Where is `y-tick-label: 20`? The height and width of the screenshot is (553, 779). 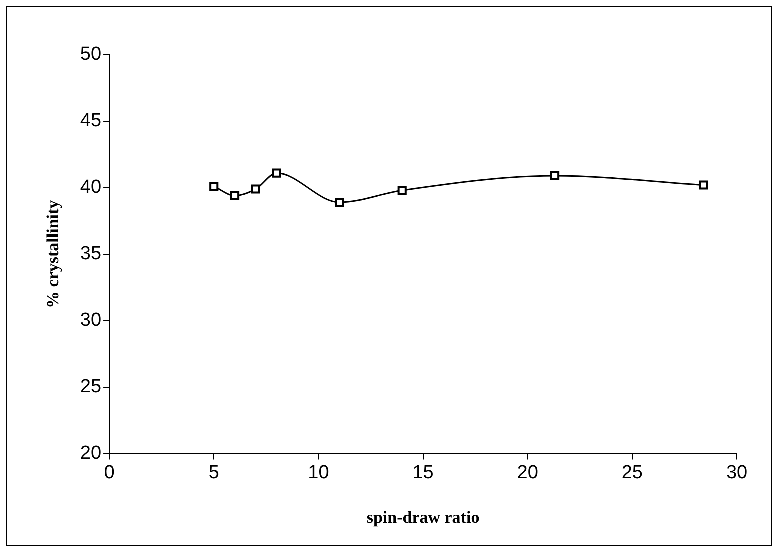 y-tick-label: 20 is located at coordinates (91, 453).